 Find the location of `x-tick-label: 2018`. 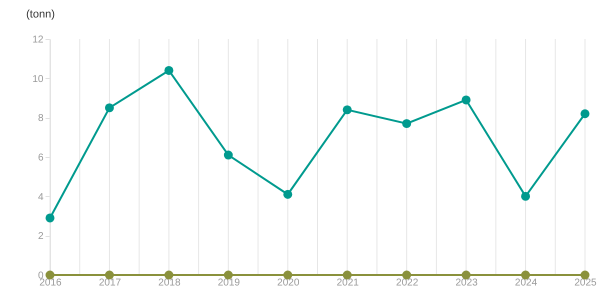

x-tick-label: 2018 is located at coordinates (169, 283).